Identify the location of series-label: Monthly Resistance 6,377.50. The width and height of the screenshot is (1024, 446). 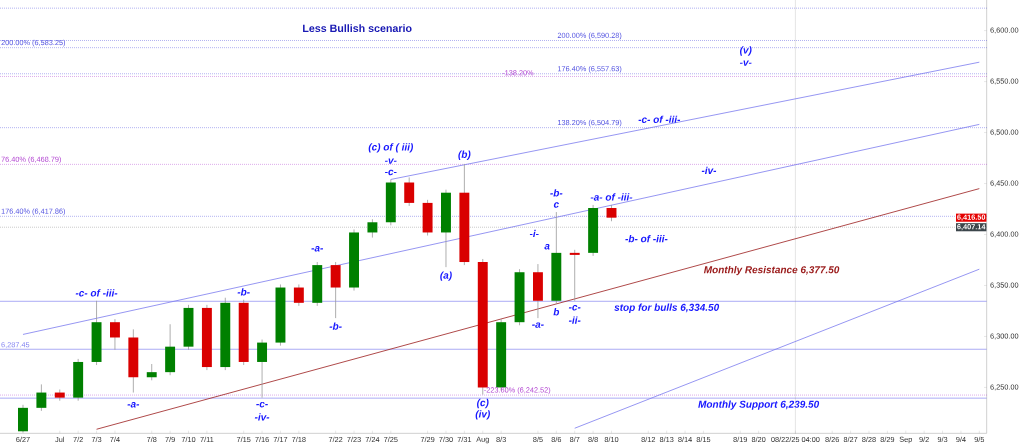
(771, 270).